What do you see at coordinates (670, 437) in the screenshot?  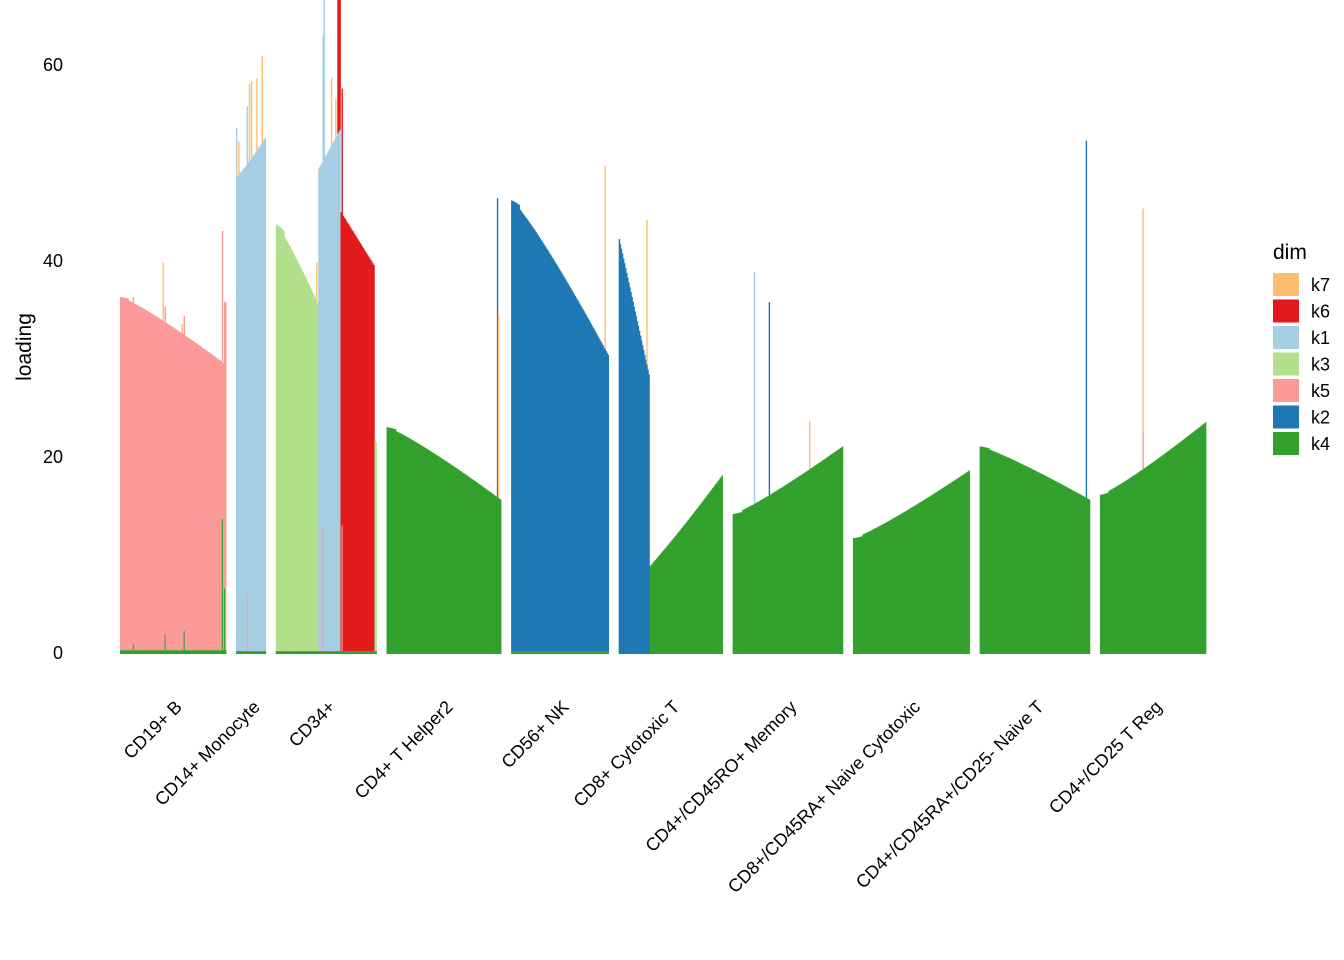 I see `bar-group` at bounding box center [670, 437].